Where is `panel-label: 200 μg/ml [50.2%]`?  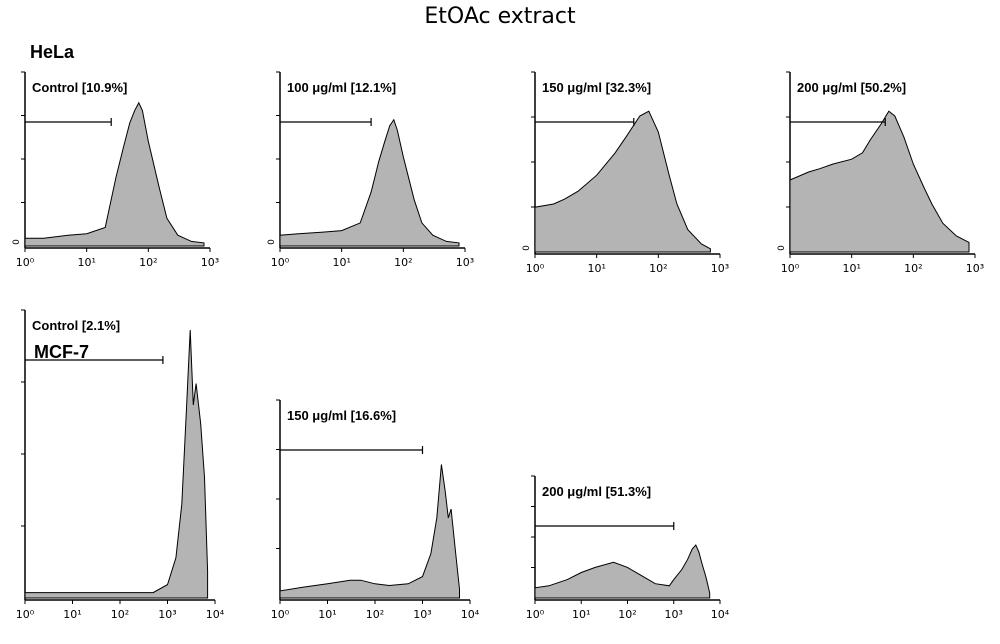 panel-label: 200 μg/ml [50.2%] is located at coordinates (851, 87).